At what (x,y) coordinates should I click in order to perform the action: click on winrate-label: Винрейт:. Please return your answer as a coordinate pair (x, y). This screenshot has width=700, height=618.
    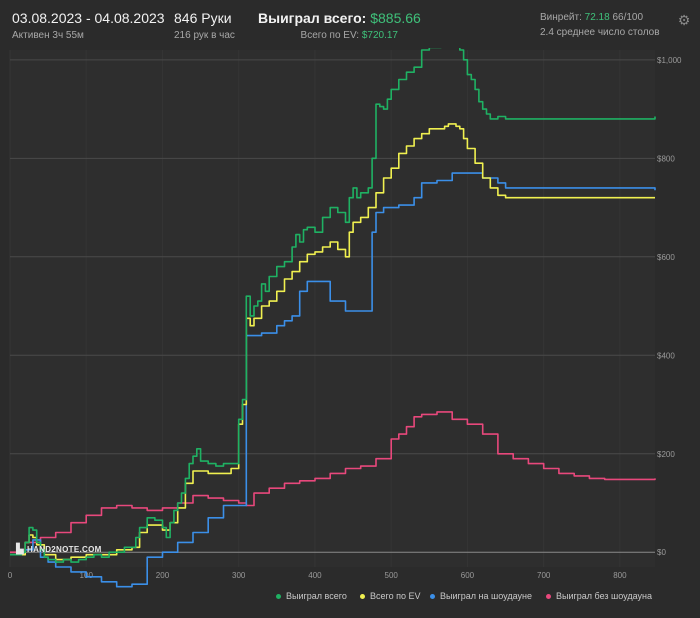
    Looking at the image, I should click on (561, 17).